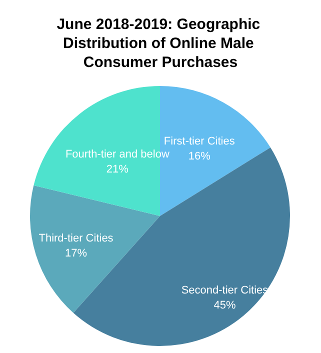 This screenshot has height=353, width=321. What do you see at coordinates (199, 156) in the screenshot?
I see `data-label: 16%` at bounding box center [199, 156].